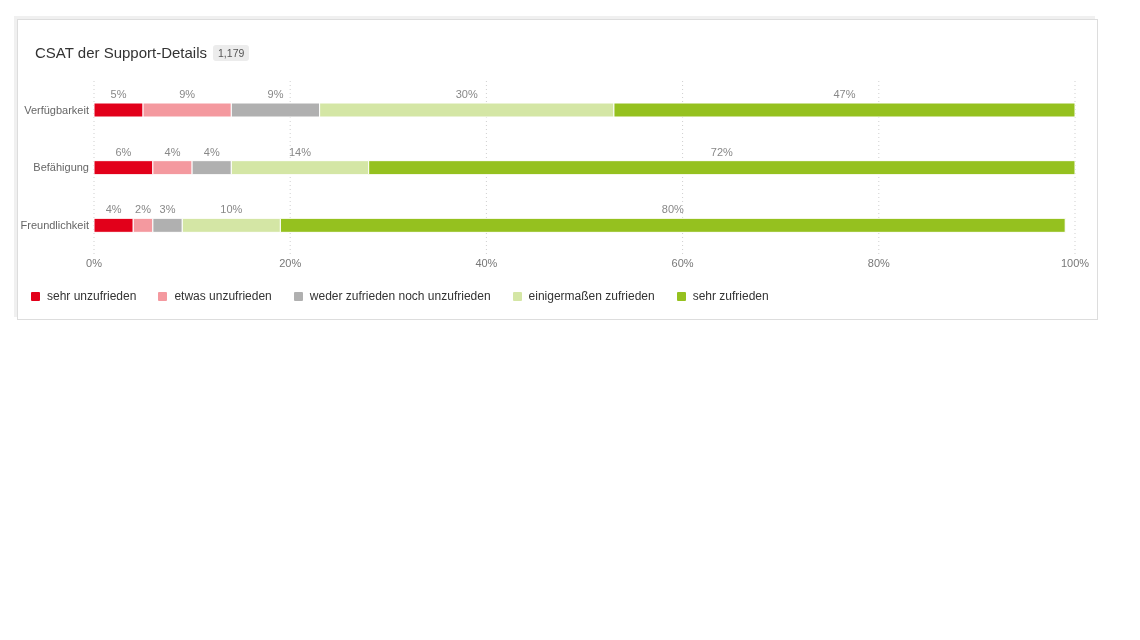 This screenshot has width=1140, height=640. Describe the element at coordinates (123, 151) in the screenshot. I see `data-label: 6%` at that location.